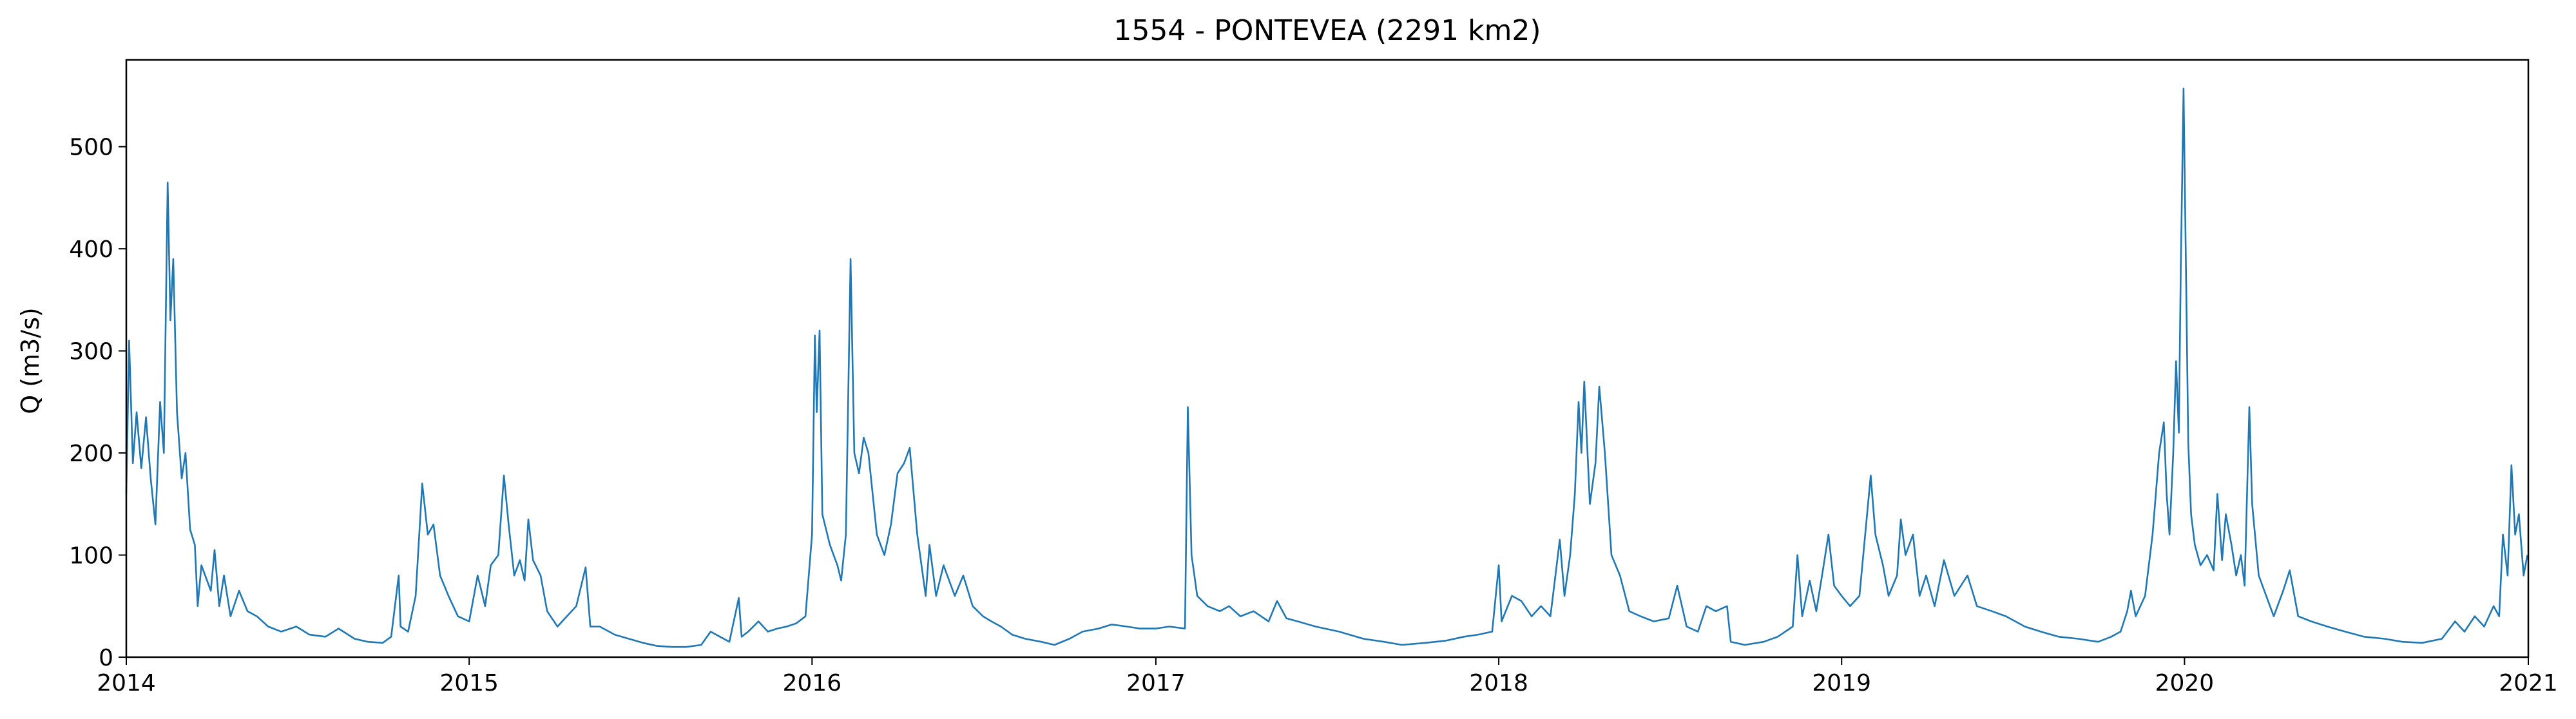  Describe the element at coordinates (91, 148) in the screenshot. I see `y-tick-label: 500` at that location.